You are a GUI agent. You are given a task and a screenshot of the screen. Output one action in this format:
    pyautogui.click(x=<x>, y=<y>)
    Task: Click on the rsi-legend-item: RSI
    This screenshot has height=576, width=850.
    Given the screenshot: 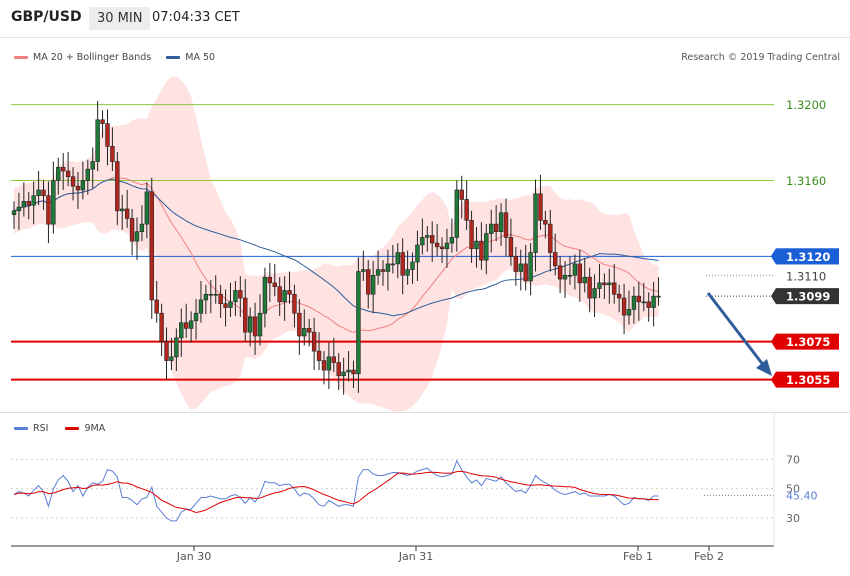 What is the action you would take?
    pyautogui.click(x=31, y=428)
    